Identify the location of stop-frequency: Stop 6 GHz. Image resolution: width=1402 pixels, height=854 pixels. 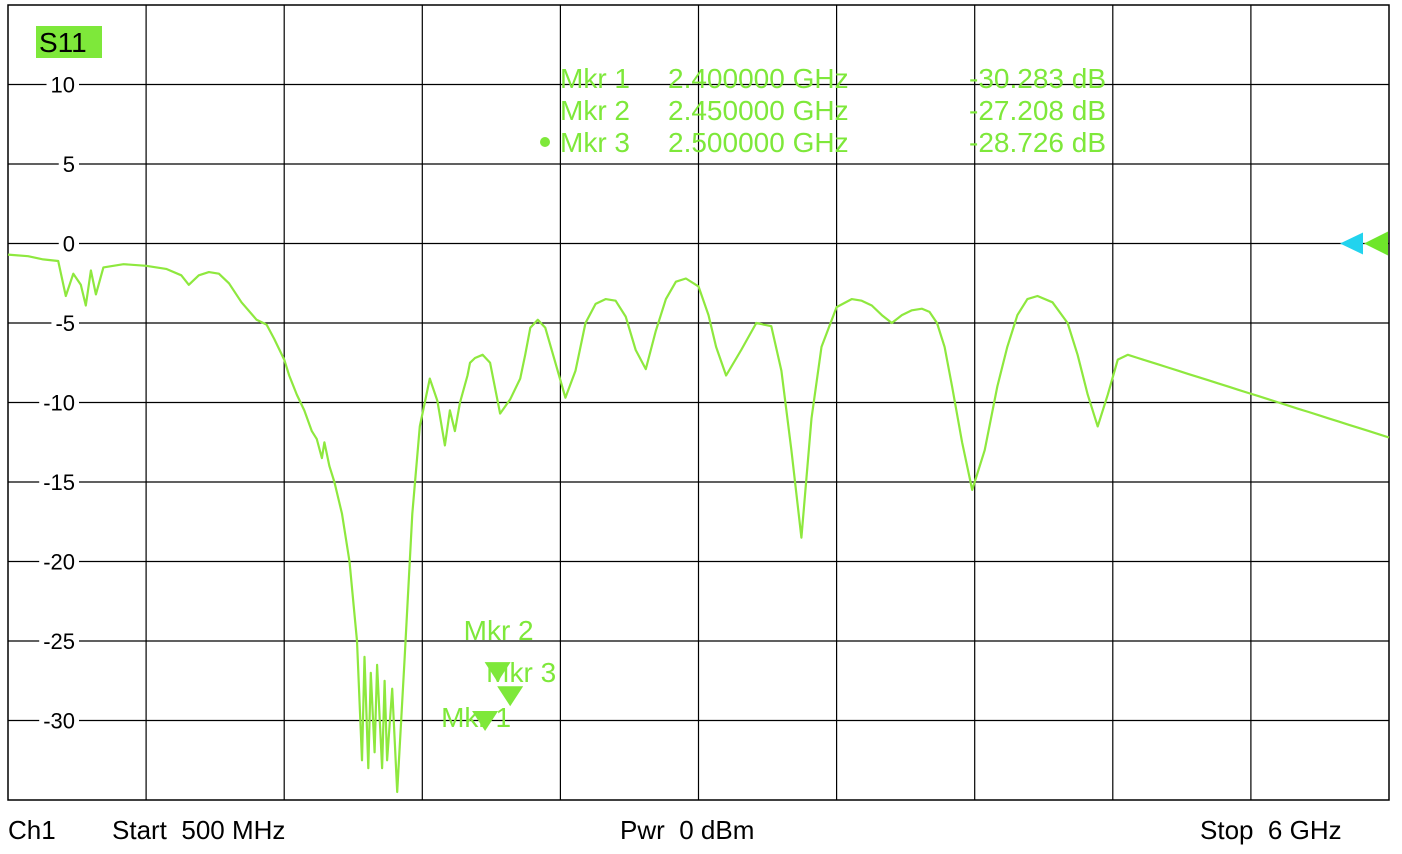
(1271, 830).